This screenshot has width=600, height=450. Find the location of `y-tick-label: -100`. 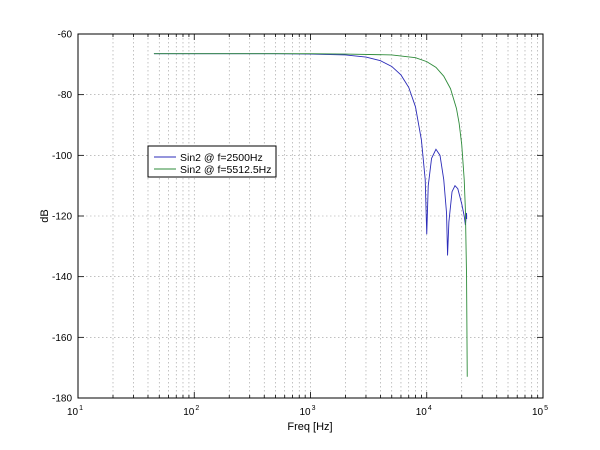

y-tick-label: -100 is located at coordinates (62, 156).